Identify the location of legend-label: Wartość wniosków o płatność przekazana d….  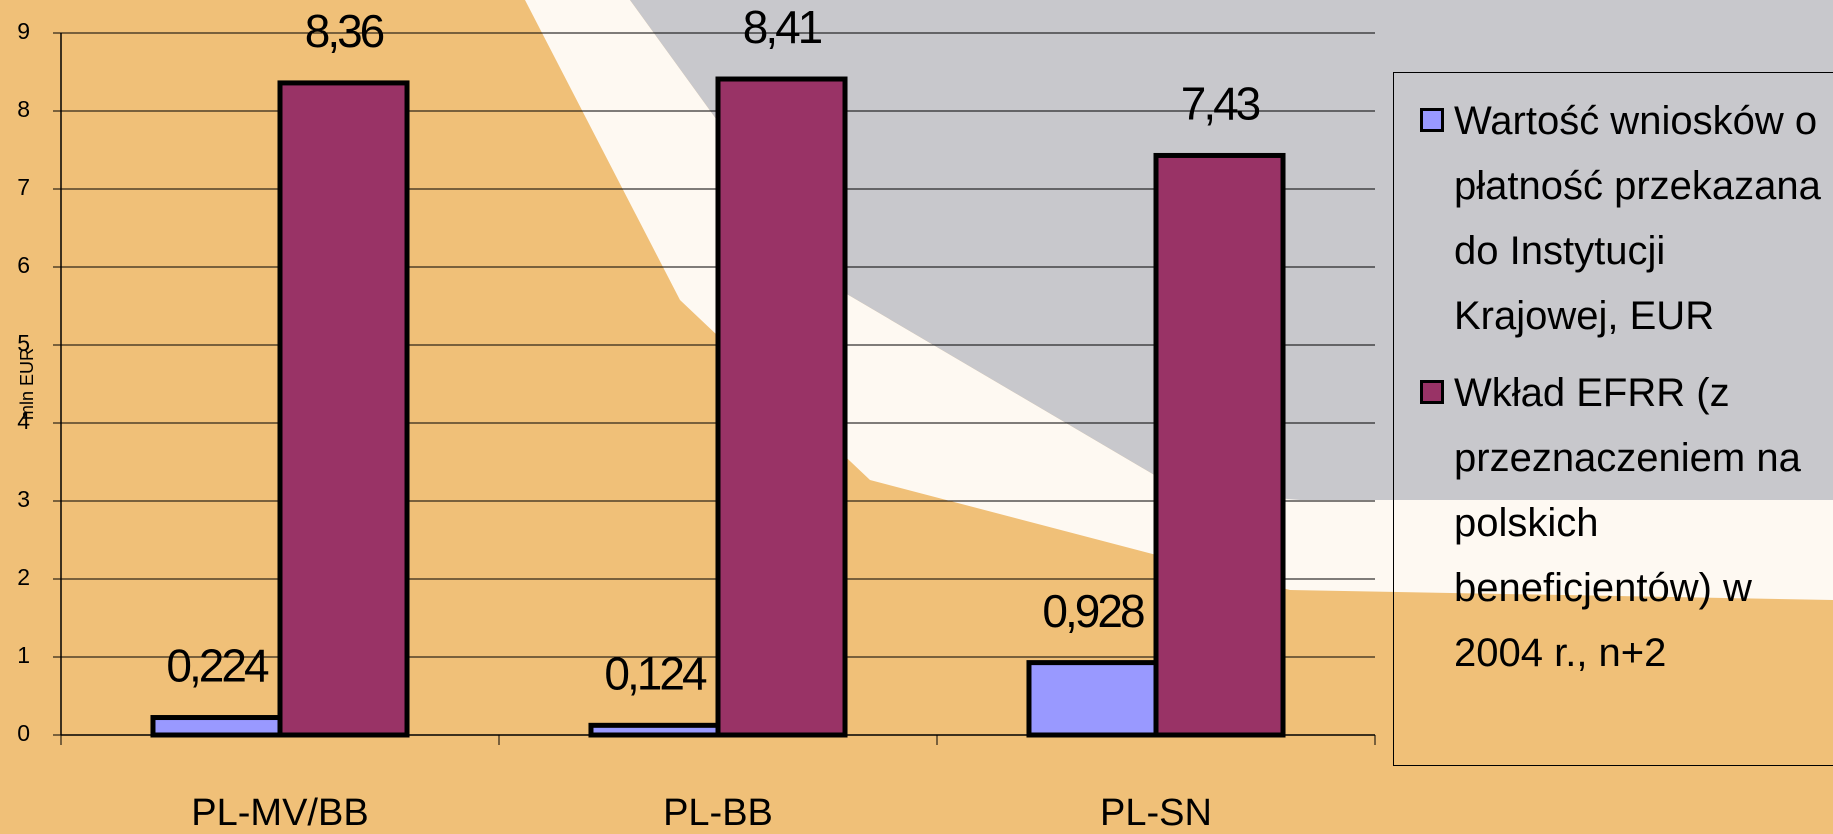
(1637, 218).